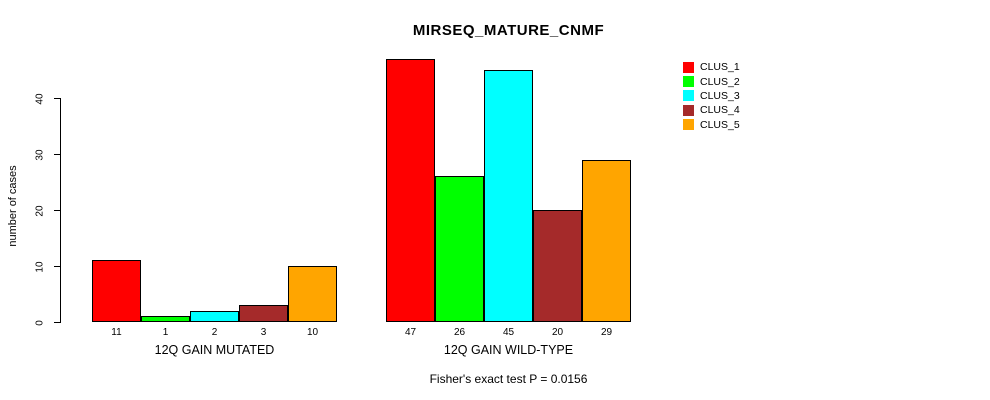 The height and width of the screenshot is (400, 990). What do you see at coordinates (40, 266) in the screenshot?
I see `y-tick-label: 10` at bounding box center [40, 266].